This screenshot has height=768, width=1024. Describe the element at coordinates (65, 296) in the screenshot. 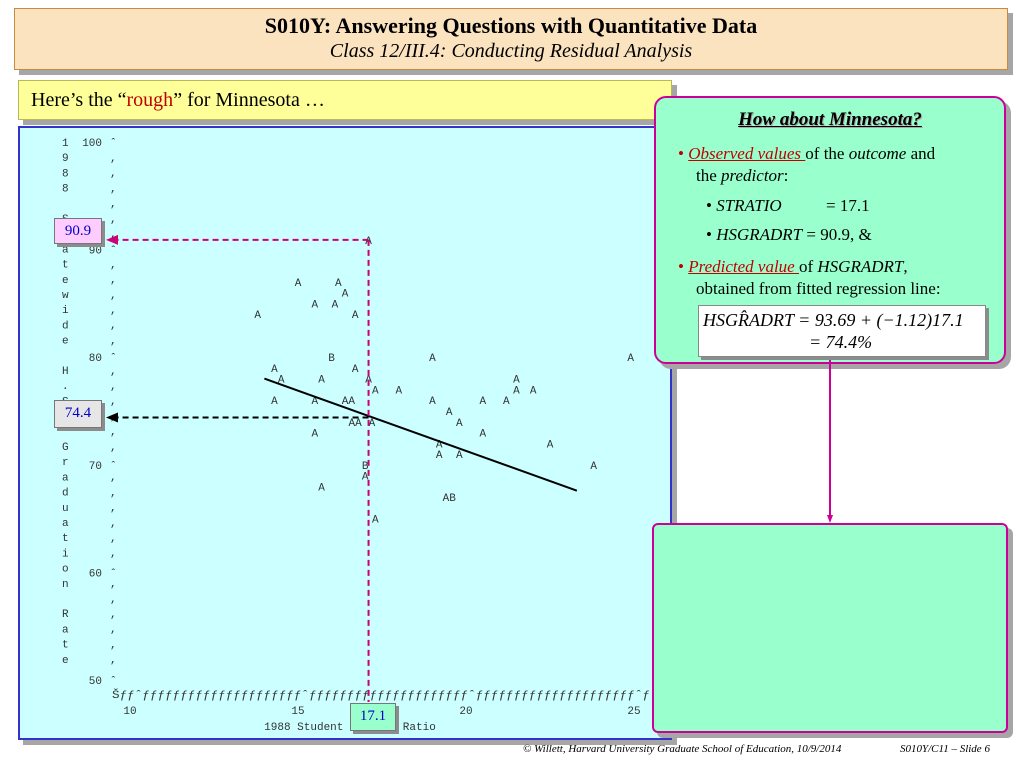

I see `y-axis-label-char: w` at that location.